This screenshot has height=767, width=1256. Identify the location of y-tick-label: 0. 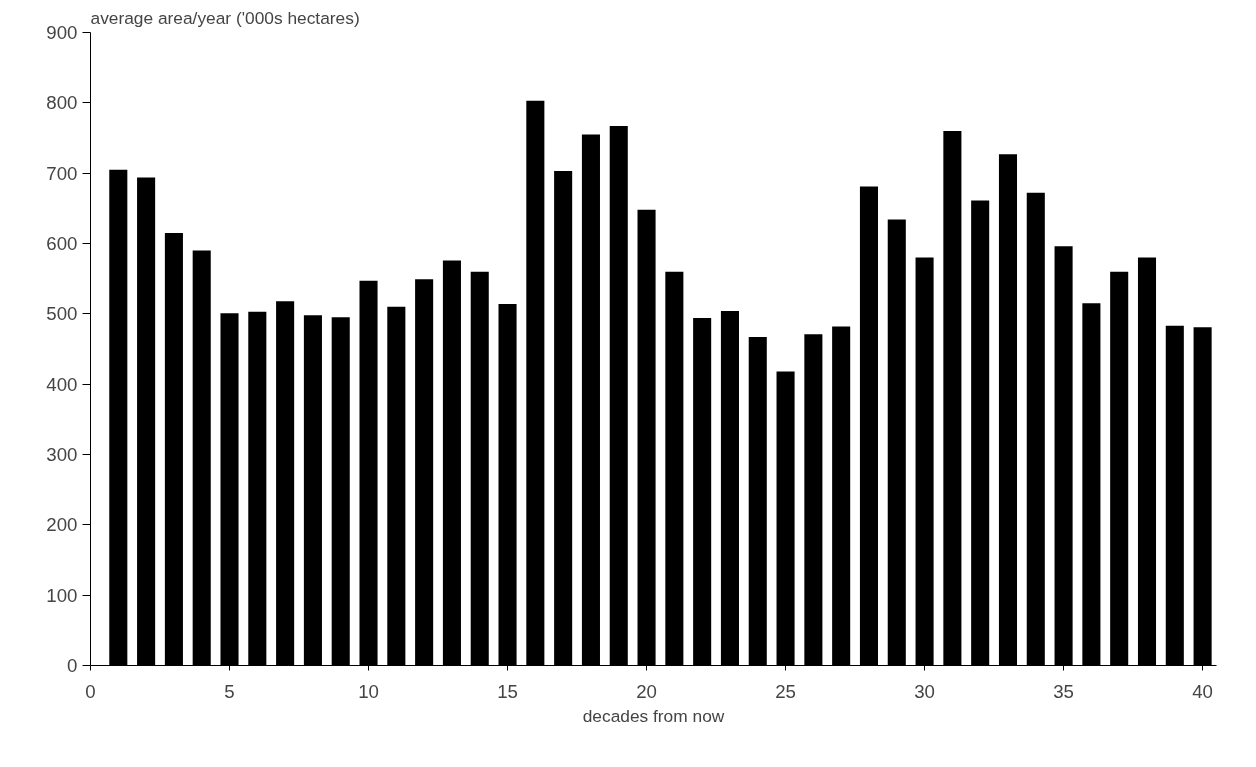
(72, 665).